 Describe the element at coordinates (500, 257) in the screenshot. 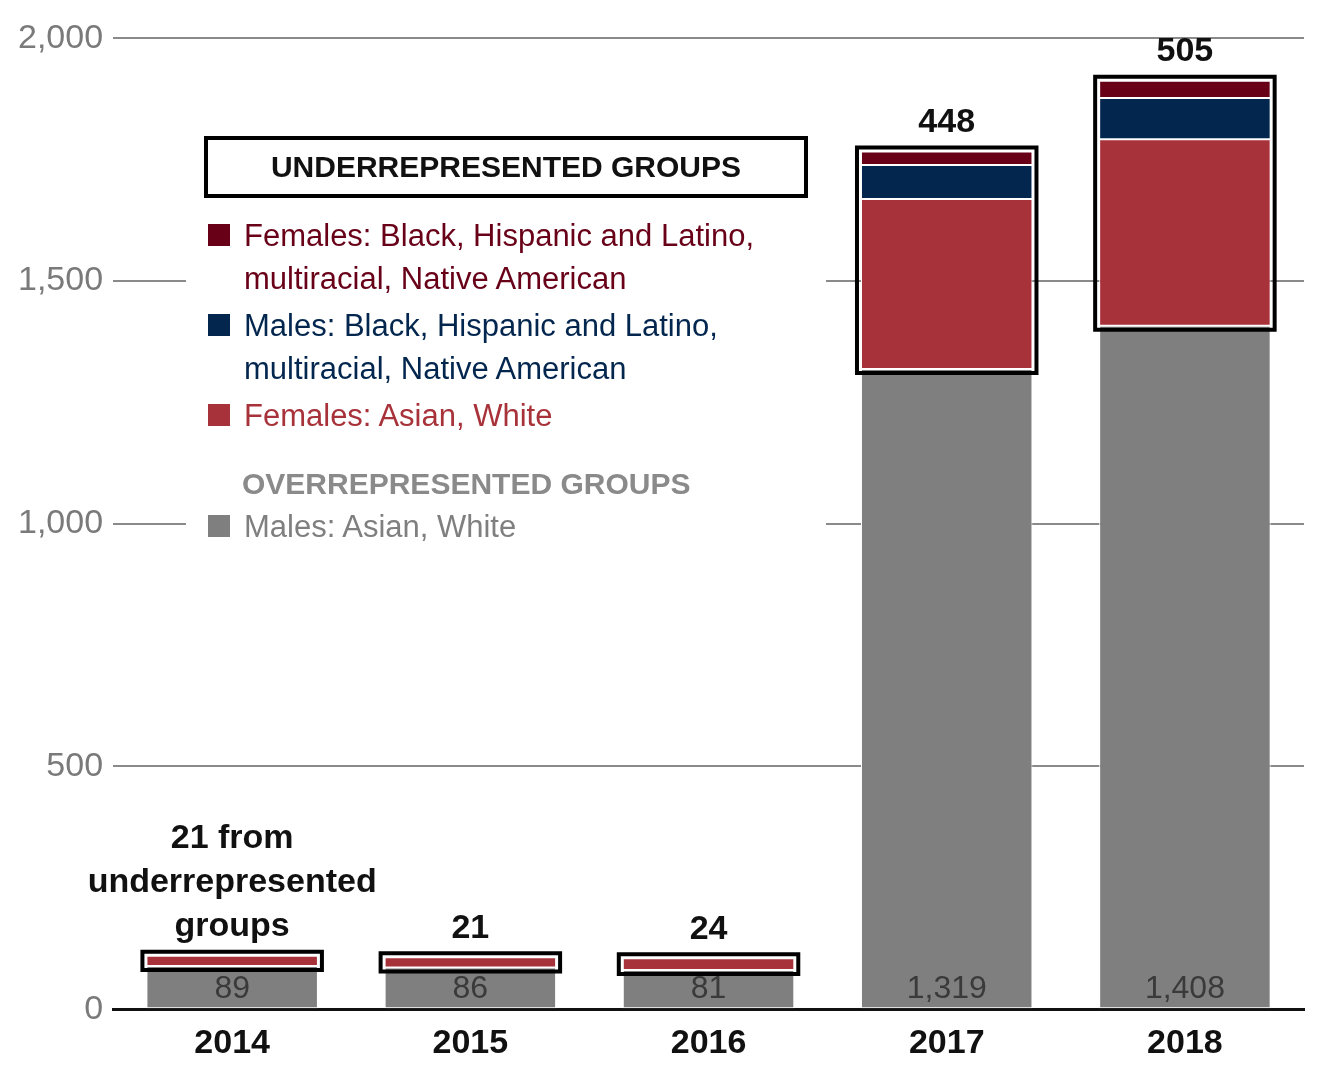

I see `legend-label: Females: Black, Hispanic and Latino, multiracial, Native American` at that location.